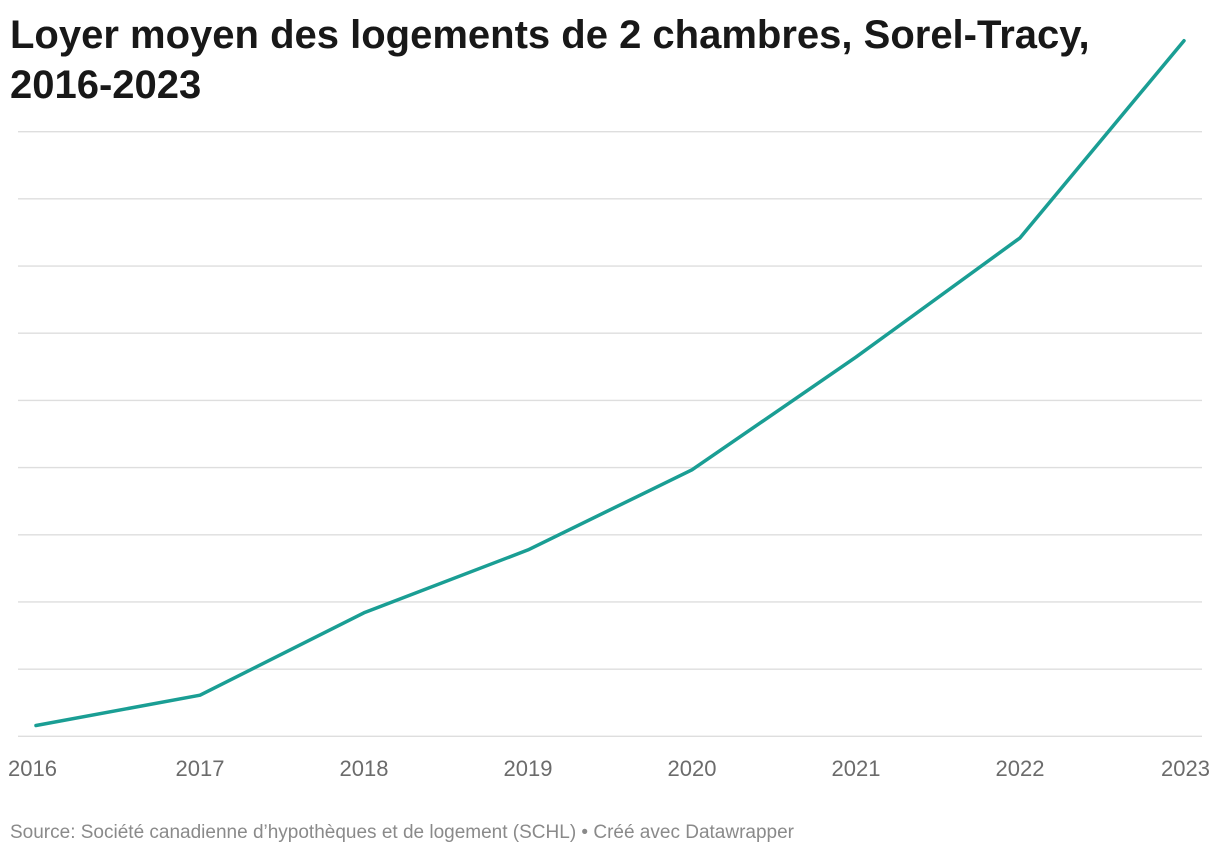 The width and height of the screenshot is (1220, 858). What do you see at coordinates (528, 768) in the screenshot?
I see `x-tick-label-2019: 2019` at bounding box center [528, 768].